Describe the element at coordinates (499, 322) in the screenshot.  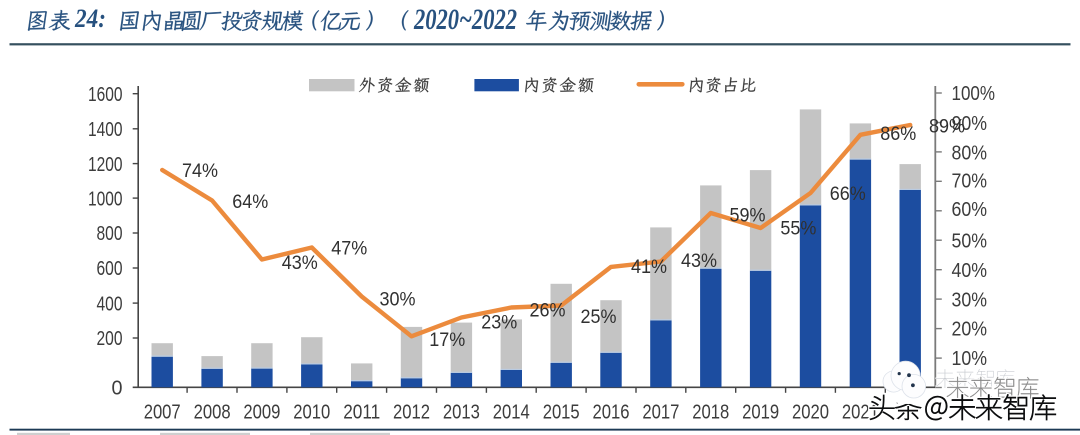
I see `svg-text: 23%` at that location.